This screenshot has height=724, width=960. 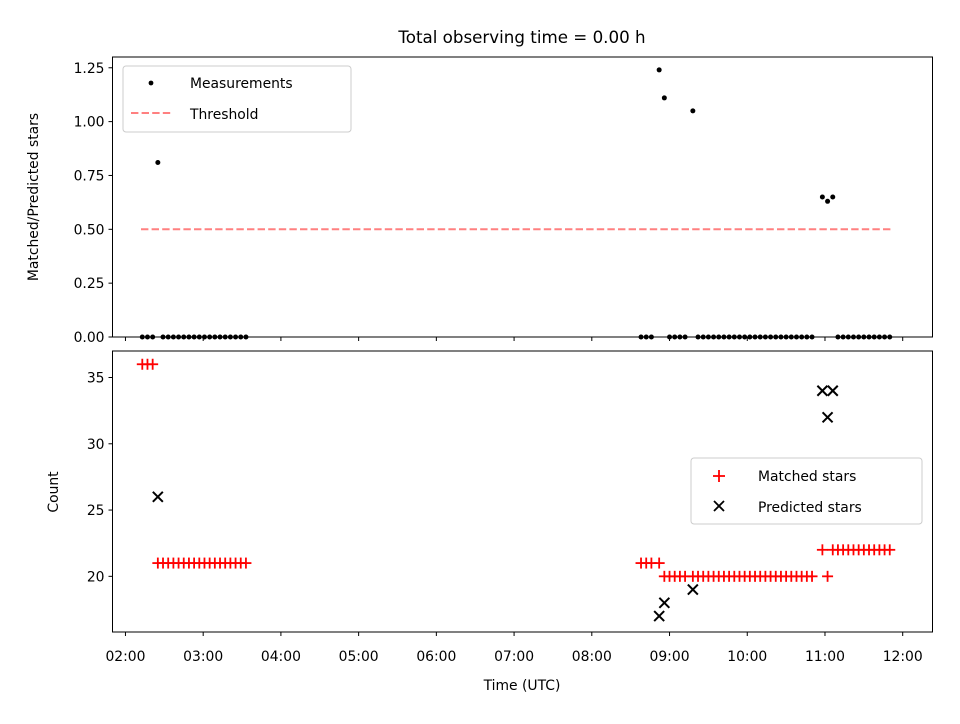 I want to click on x-tick-label: 02:00, so click(x=125, y=657).